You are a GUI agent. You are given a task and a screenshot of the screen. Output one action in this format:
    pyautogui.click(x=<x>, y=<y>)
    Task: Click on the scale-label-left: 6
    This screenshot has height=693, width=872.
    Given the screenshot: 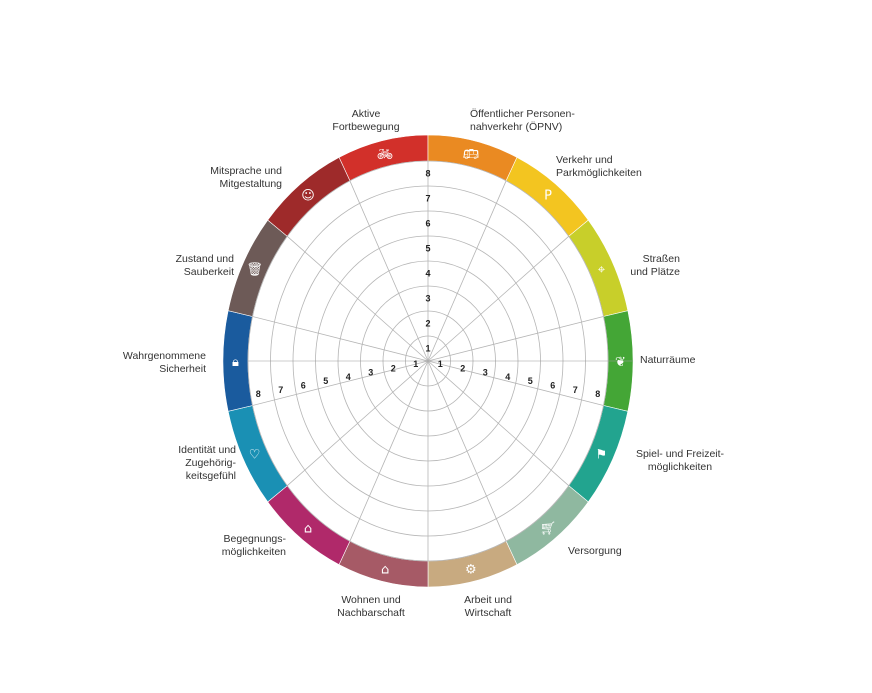 What is the action you would take?
    pyautogui.click(x=303, y=386)
    